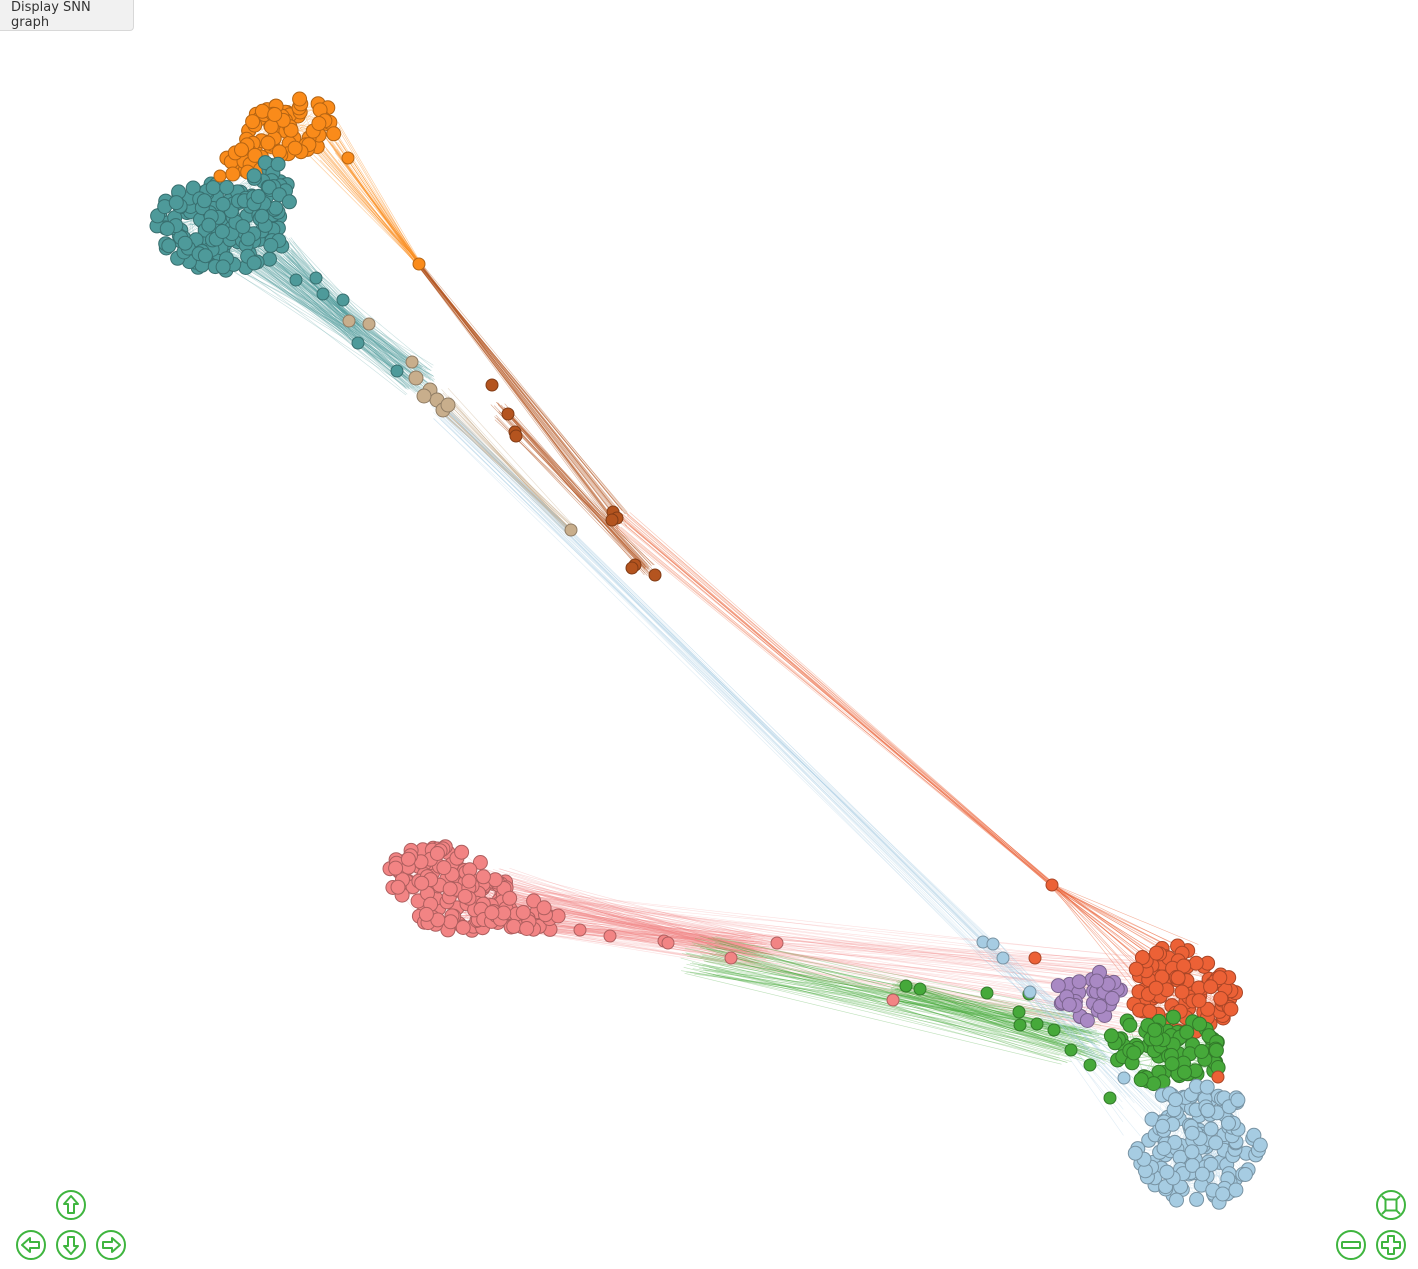  Describe the element at coordinates (1351, 1245) in the screenshot. I see `zoom-out-button` at that location.